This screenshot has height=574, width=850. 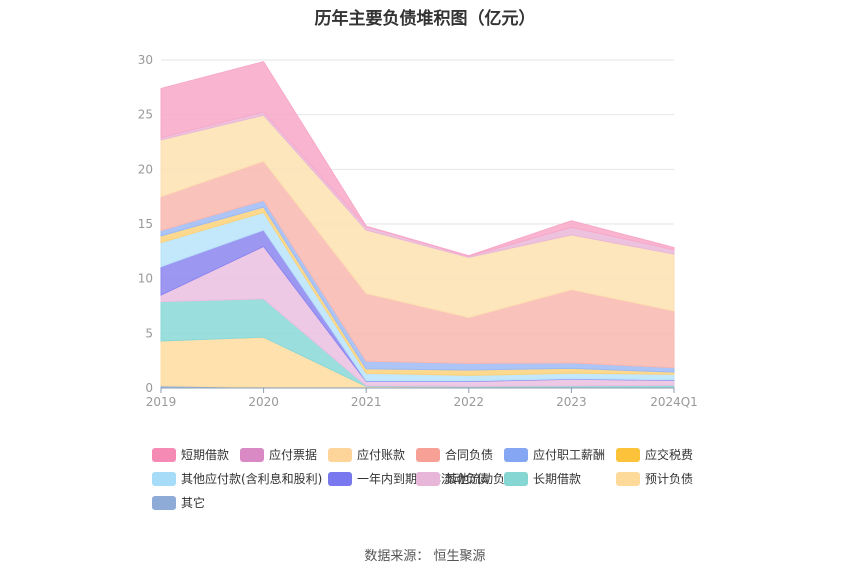 I want to click on legend-label: 其他应付款(含利息和股利), so click(x=252, y=479).